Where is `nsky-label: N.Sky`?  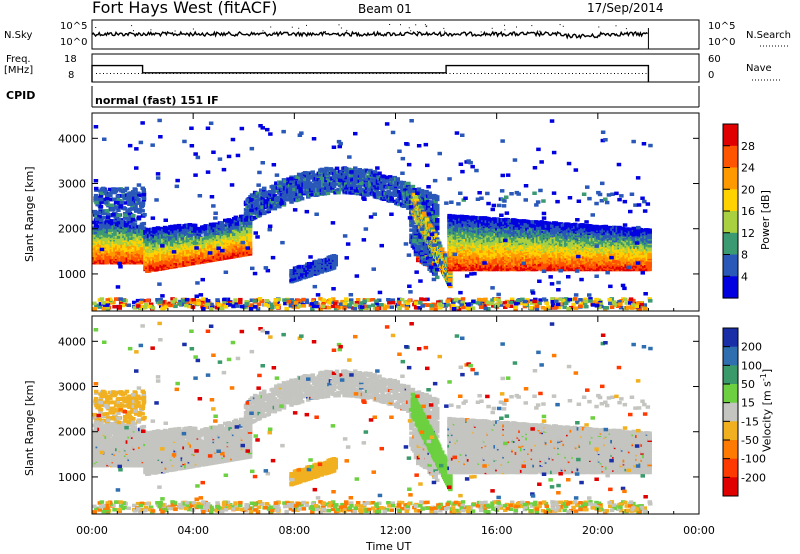 nsky-label: N.Sky is located at coordinates (18, 35).